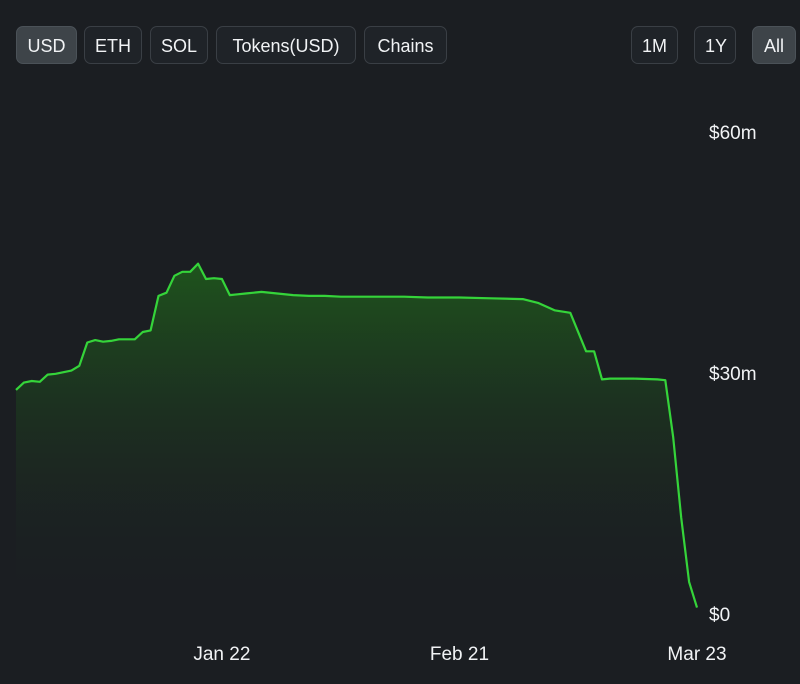 The image size is (800, 684). I want to click on y-tick-label: $30m, so click(733, 374).